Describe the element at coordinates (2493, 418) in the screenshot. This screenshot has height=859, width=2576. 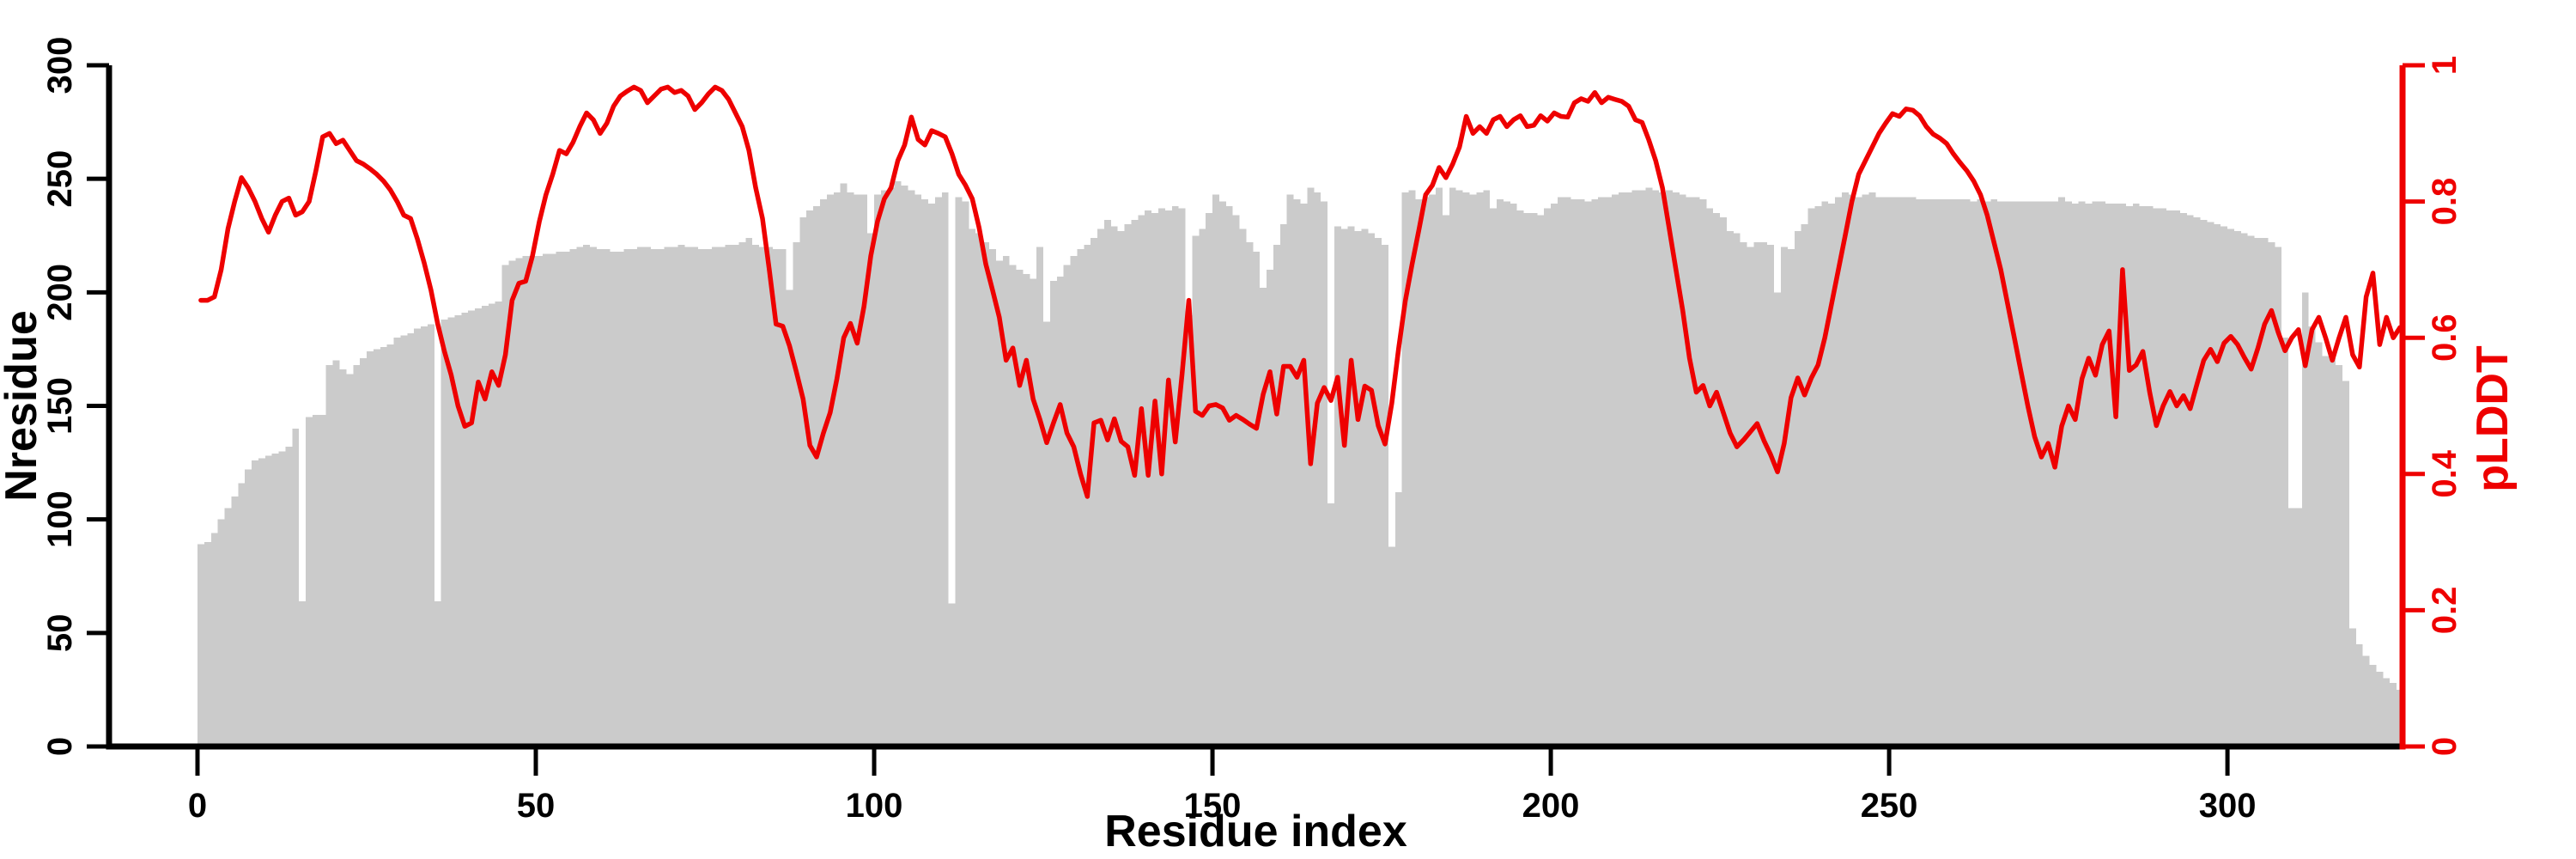
I see `right-axis-title: pLDDT` at that location.